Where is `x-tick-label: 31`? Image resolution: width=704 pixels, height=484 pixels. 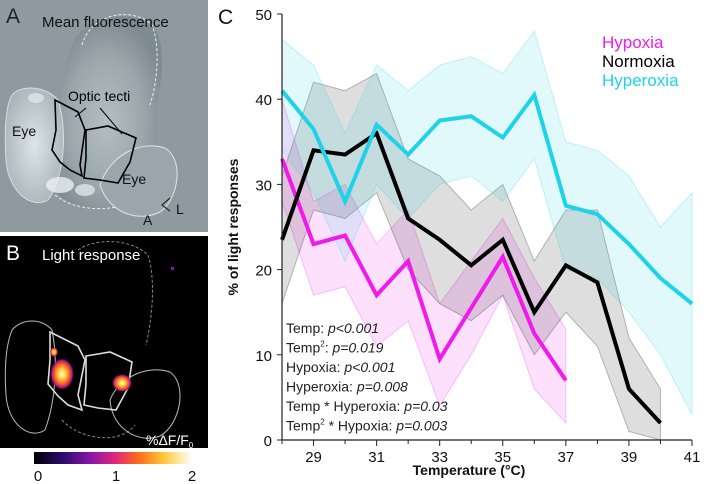
x-tick-label: 31 is located at coordinates (376, 457).